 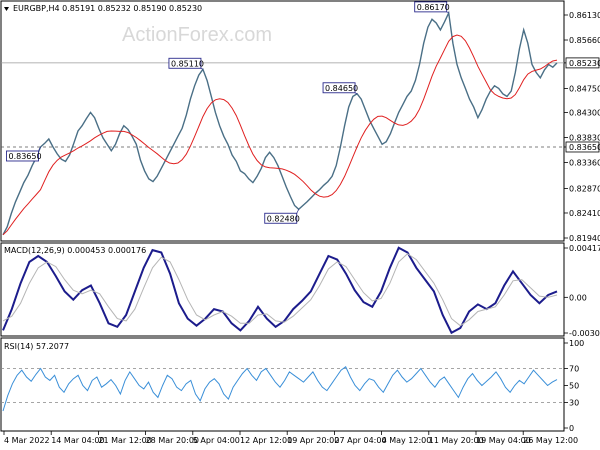 I want to click on macd-tick-label: 0.004179, so click(x=584, y=248).